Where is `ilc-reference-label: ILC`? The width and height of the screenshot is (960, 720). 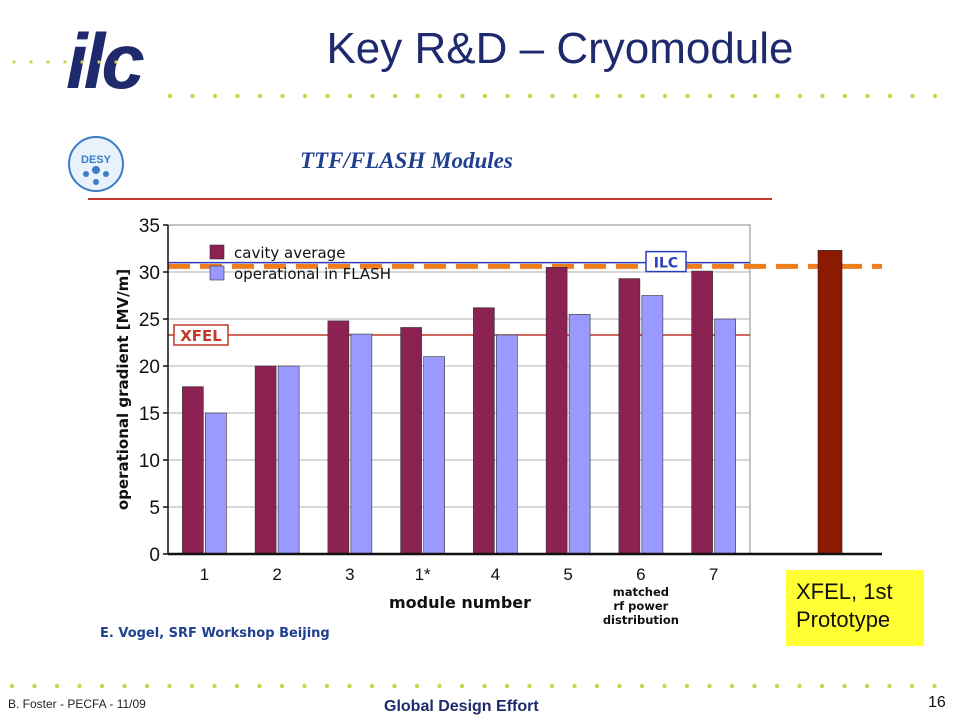 ilc-reference-label: ILC is located at coordinates (666, 264).